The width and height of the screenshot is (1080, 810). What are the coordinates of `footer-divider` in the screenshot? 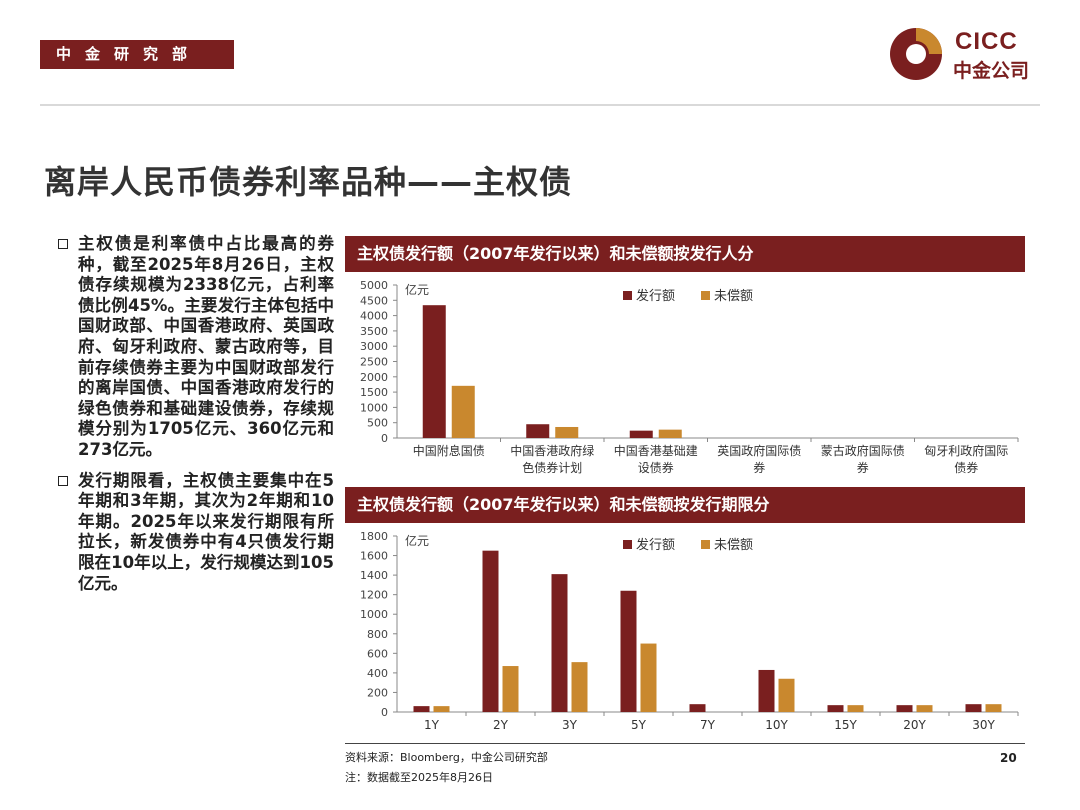 It's located at (685, 743).